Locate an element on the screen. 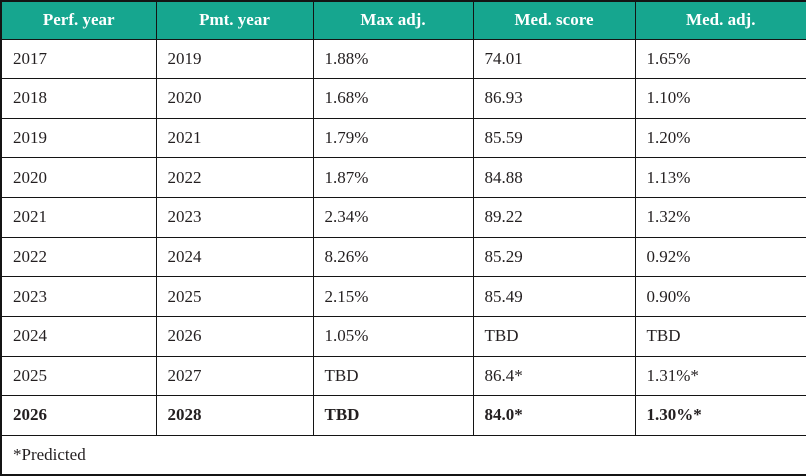 This screenshot has width=806, height=476. table-cell: 84.0* is located at coordinates (554, 415).